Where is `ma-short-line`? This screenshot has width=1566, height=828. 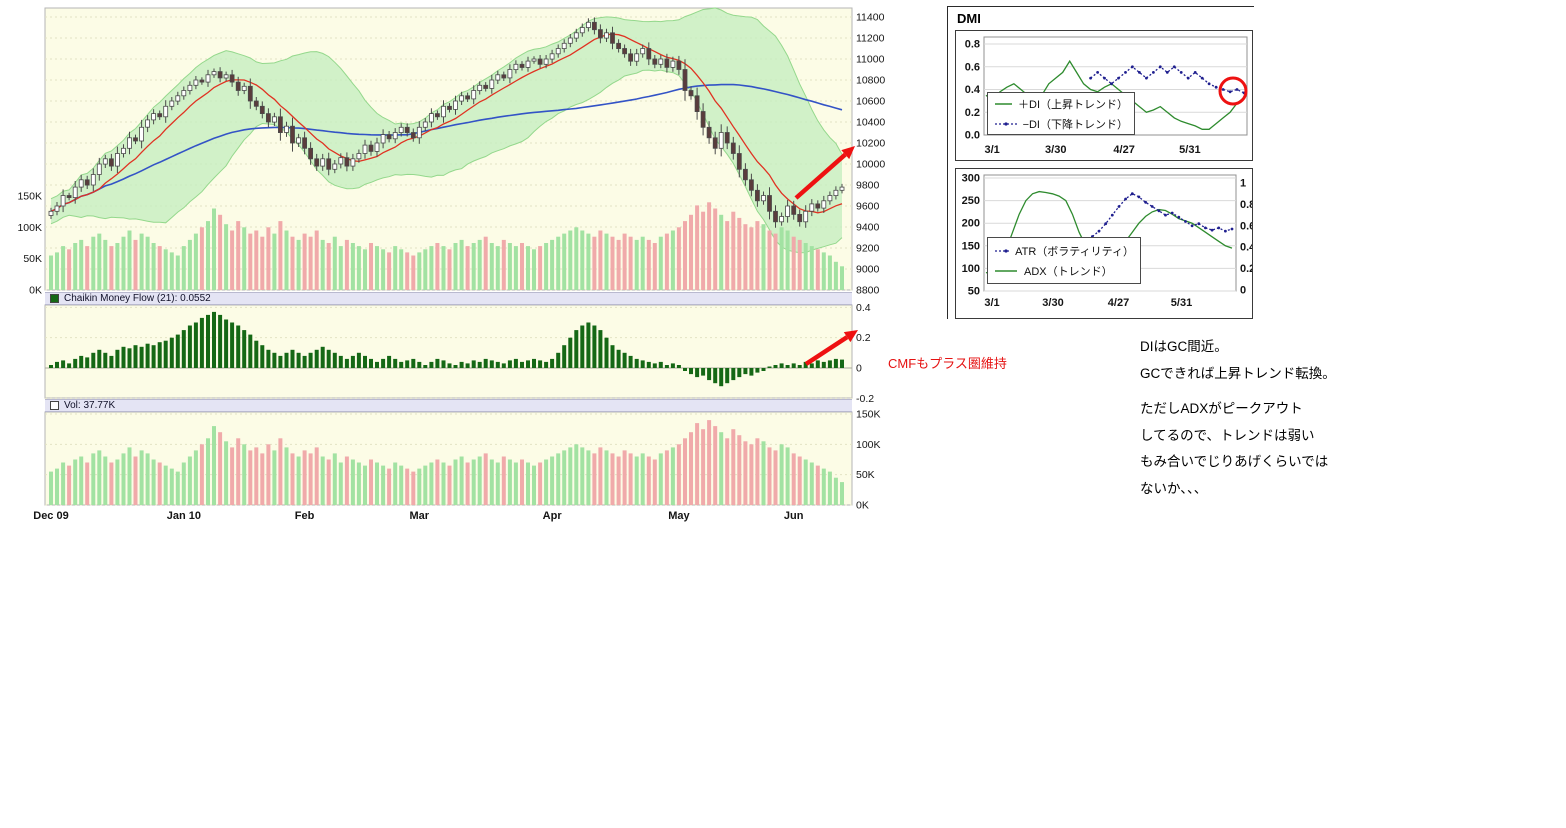
ma-short-line is located at coordinates (446, 123).